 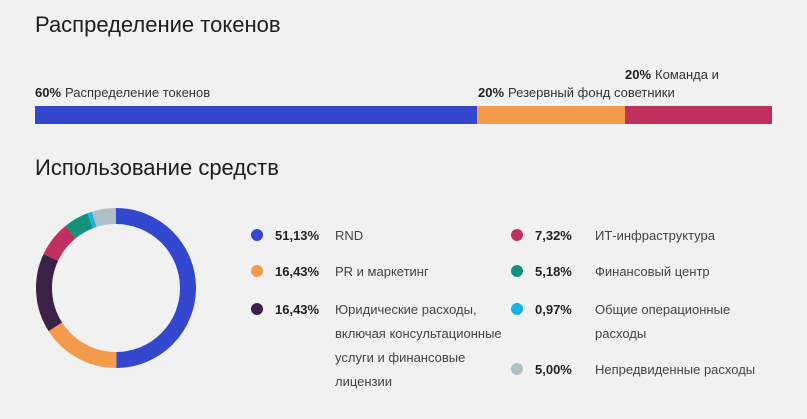 What do you see at coordinates (123, 92) in the screenshot?
I see `segment-label-distribution: 60% Распределение токенов` at bounding box center [123, 92].